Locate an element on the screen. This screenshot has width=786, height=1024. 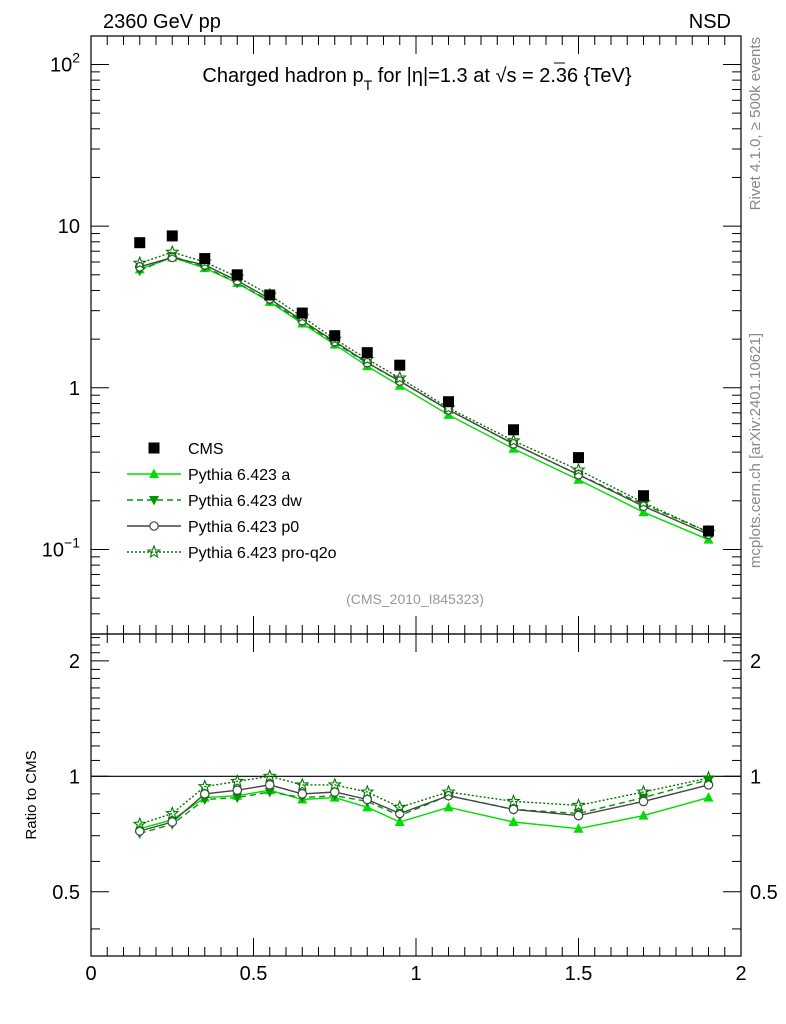
x-tick-label: 0.5 is located at coordinates (254, 974).